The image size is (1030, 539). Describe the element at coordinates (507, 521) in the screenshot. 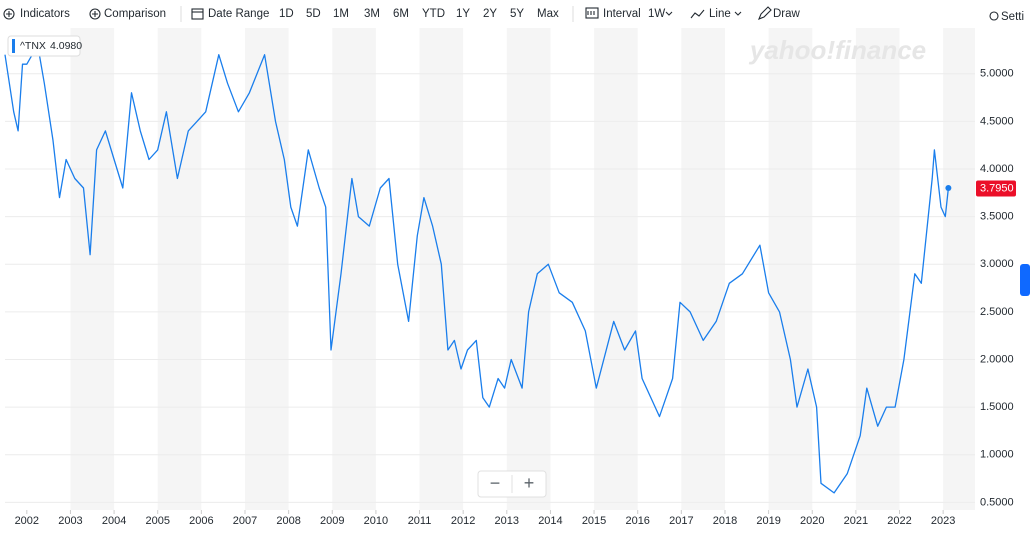

I see `x-tick-label: 2013` at that location.